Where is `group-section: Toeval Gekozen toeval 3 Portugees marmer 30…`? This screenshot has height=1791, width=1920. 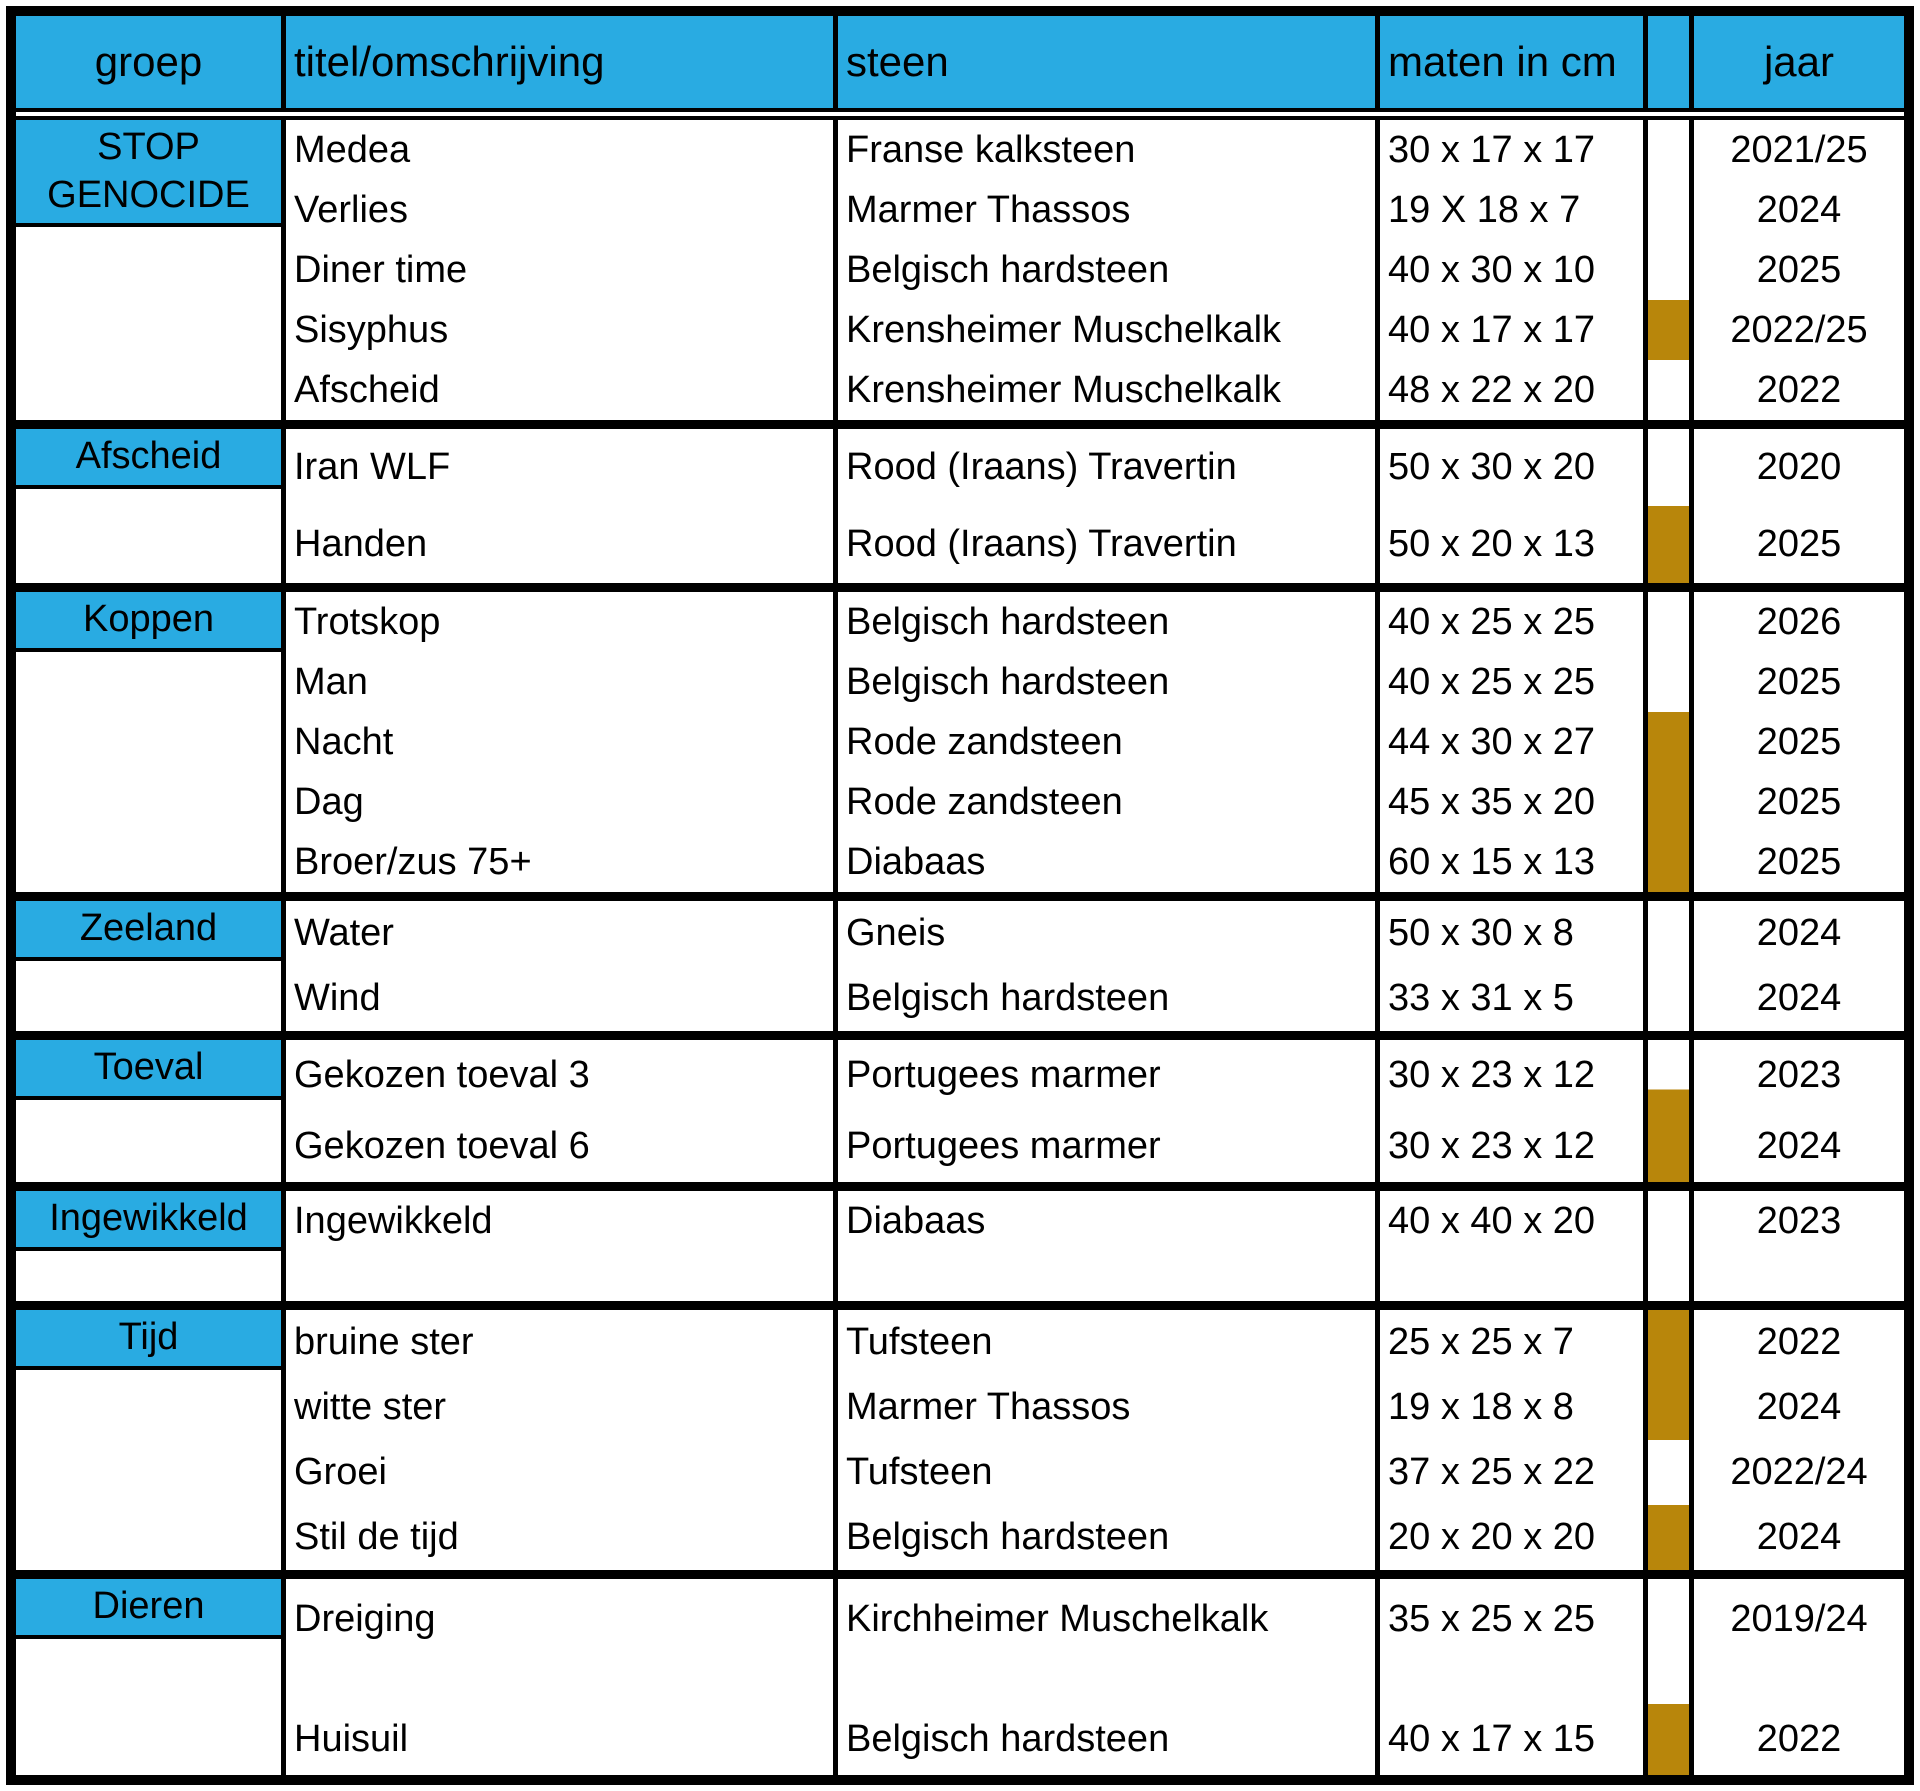 group-section: Toeval Gekozen toeval 3 Portugees marmer 30… is located at coordinates (960, 1115).